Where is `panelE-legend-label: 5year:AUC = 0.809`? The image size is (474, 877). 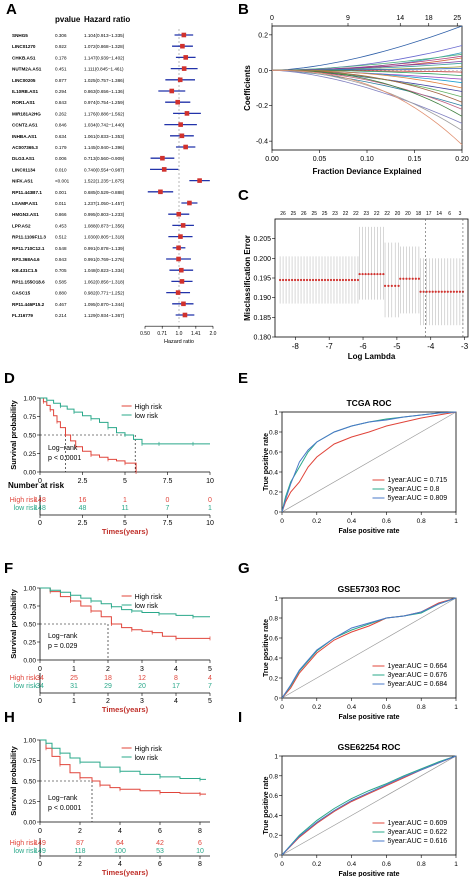
panelE-legend-label: 5year:AUC = 0.809 is located at coordinates (417, 498).